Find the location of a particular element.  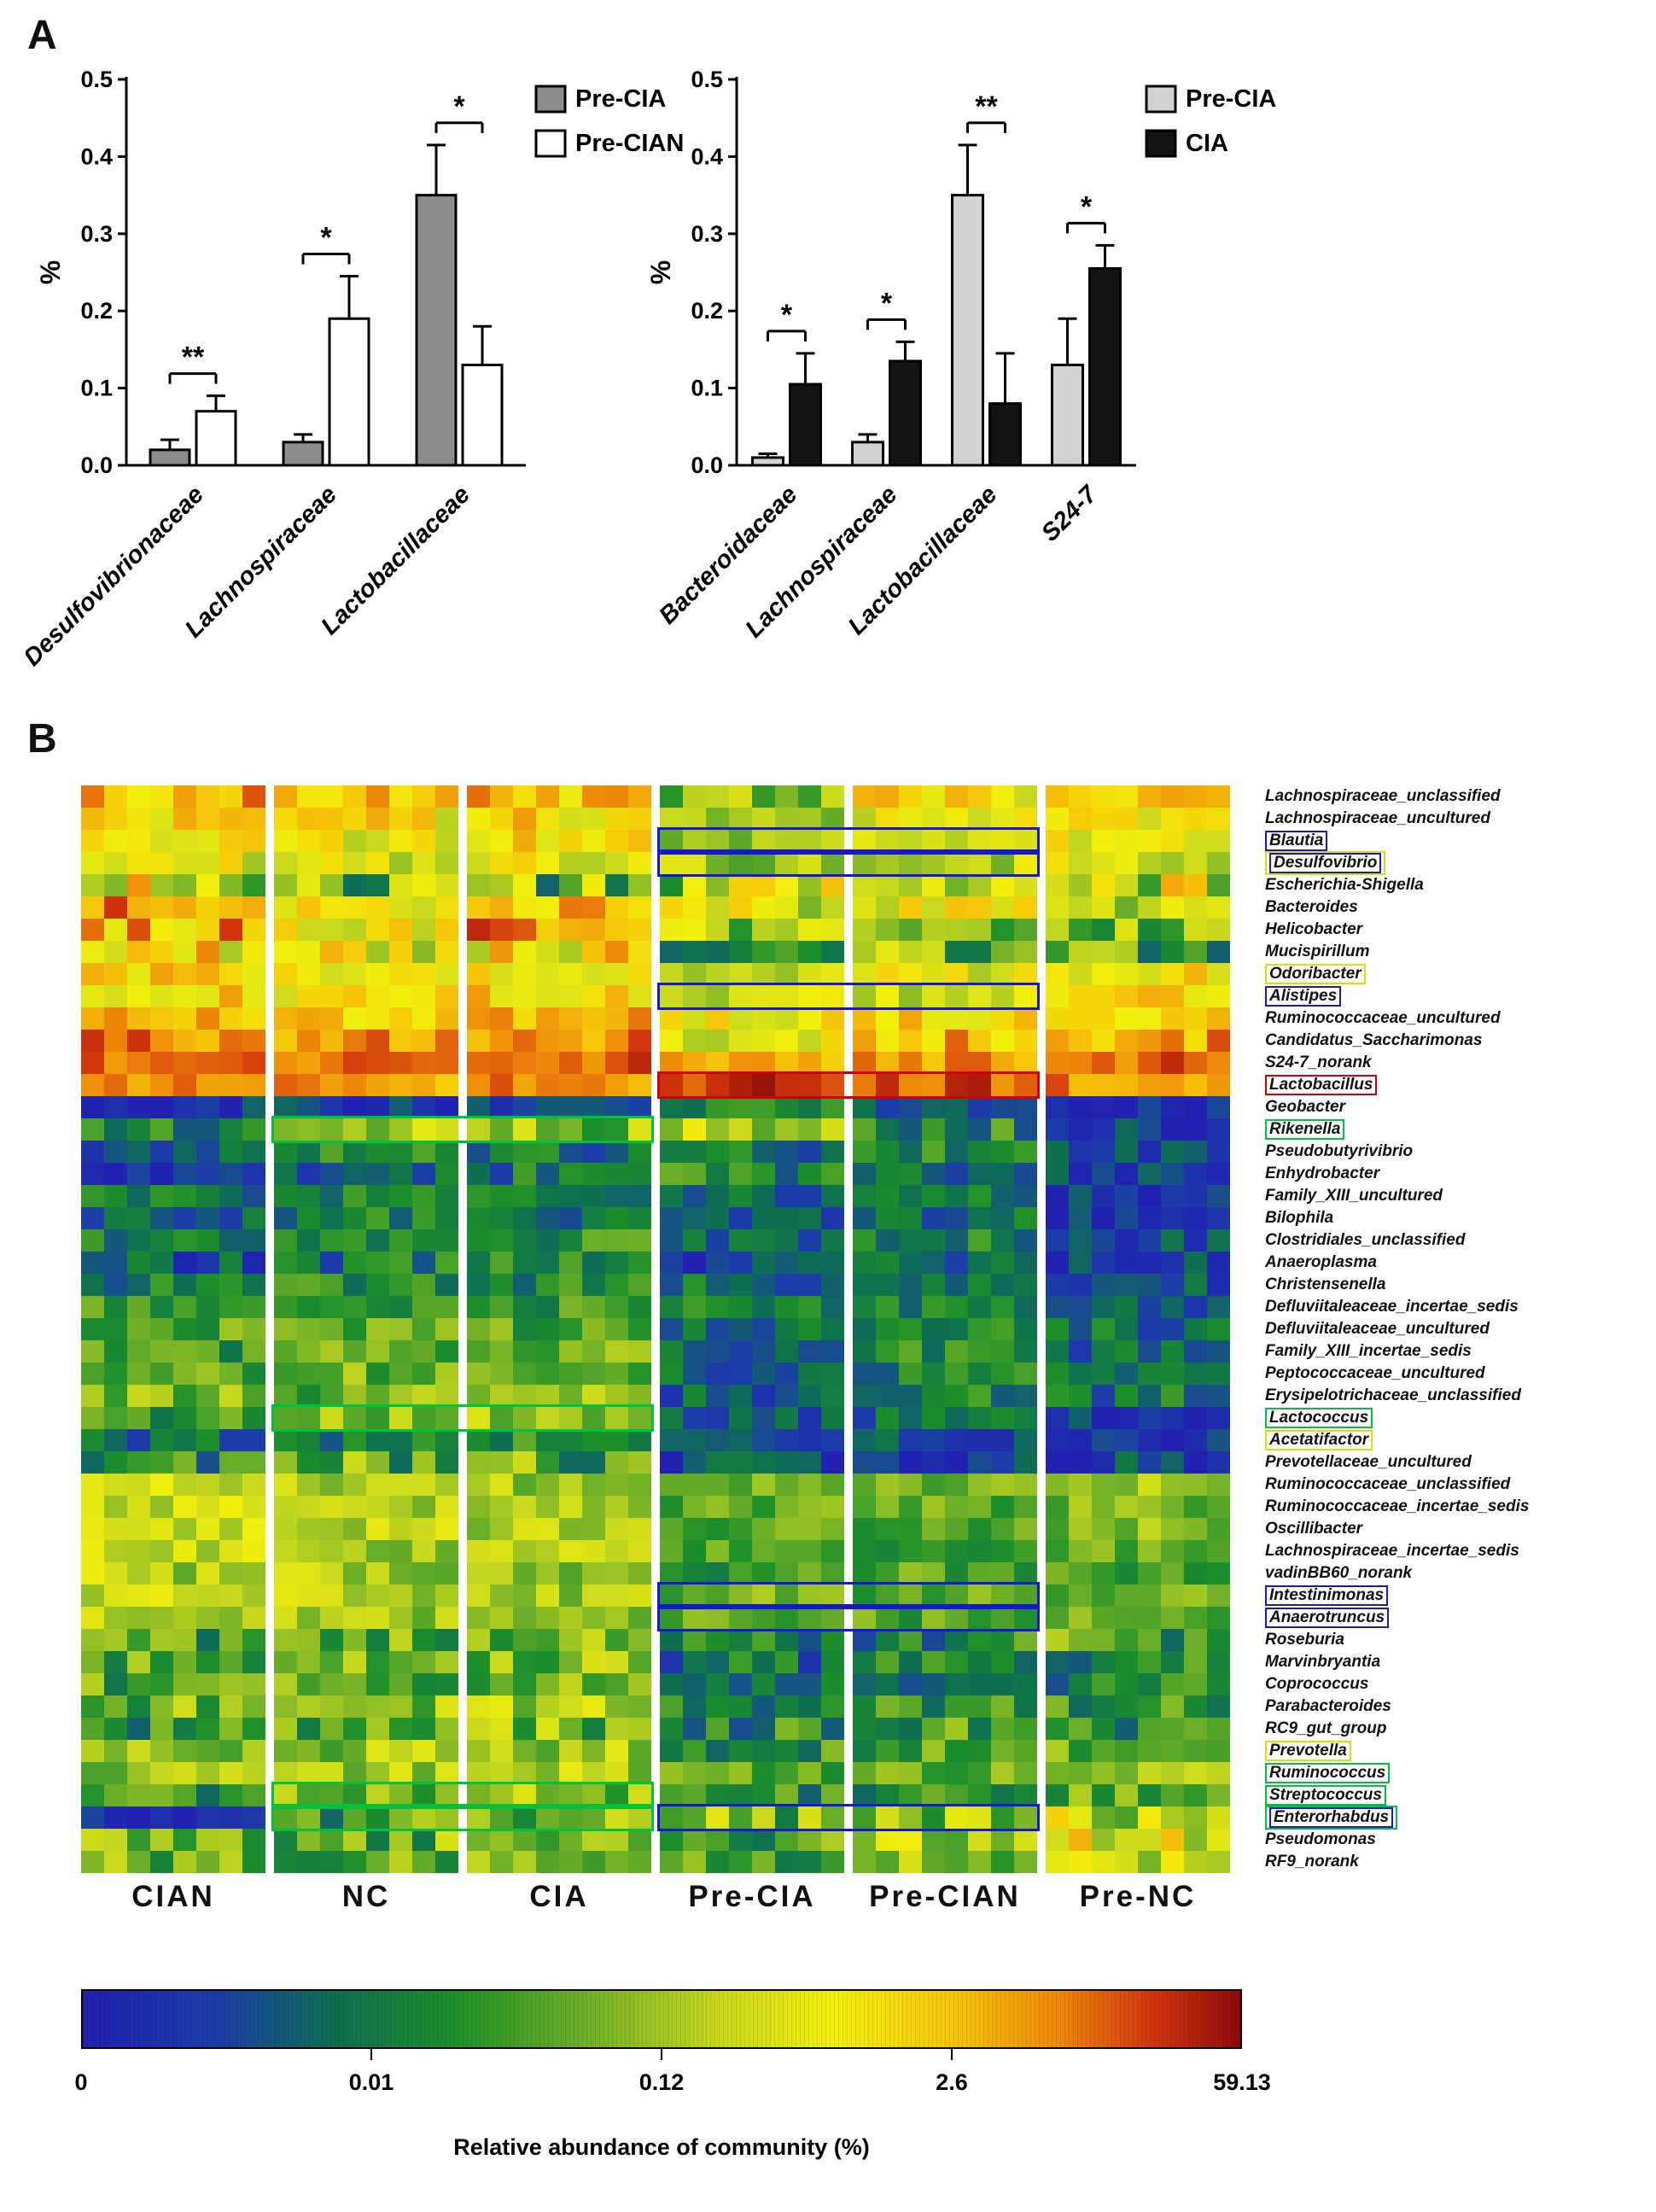

colorbar-caption: Relative abundance of community (%) is located at coordinates (661, 2147).